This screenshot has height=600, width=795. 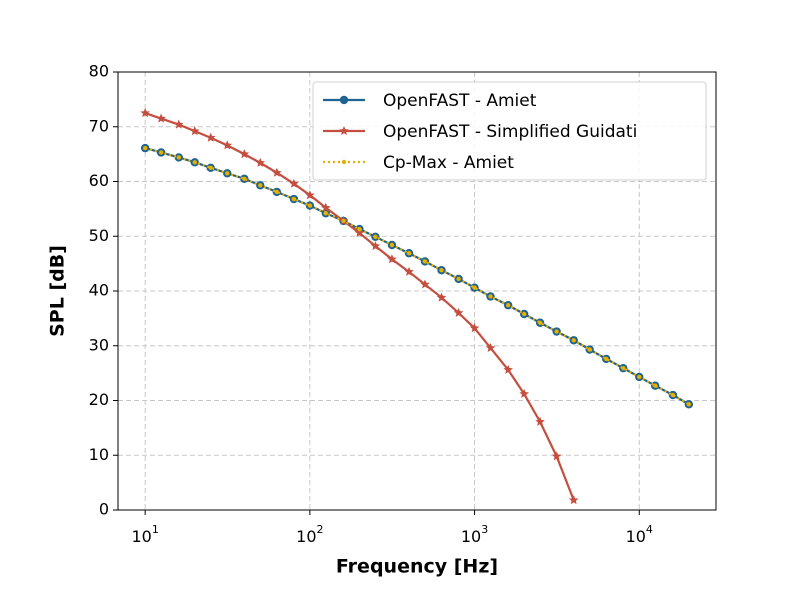 What do you see at coordinates (99, 125) in the screenshot?
I see `y-tick-label: 70` at bounding box center [99, 125].